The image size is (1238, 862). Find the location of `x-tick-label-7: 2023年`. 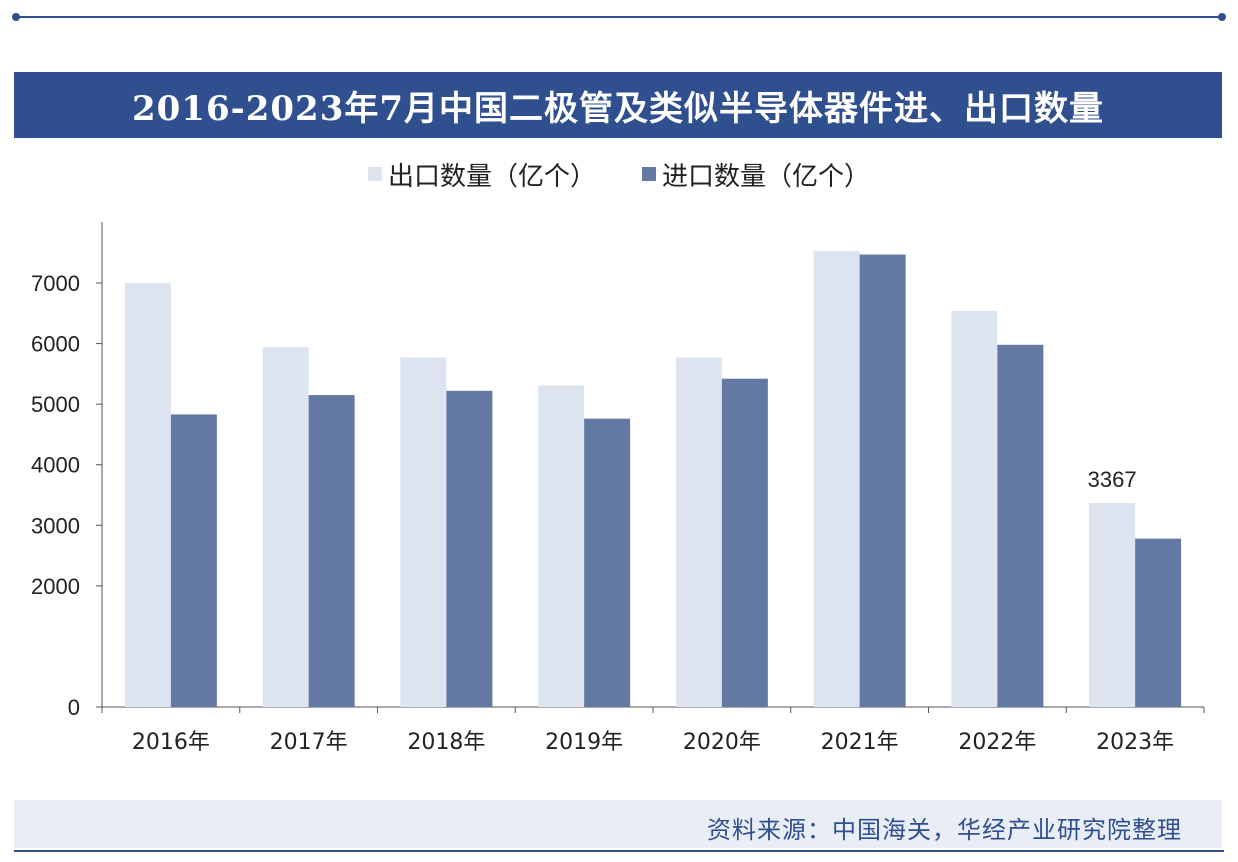

x-tick-label-7: 2023年 is located at coordinates (1135, 742).